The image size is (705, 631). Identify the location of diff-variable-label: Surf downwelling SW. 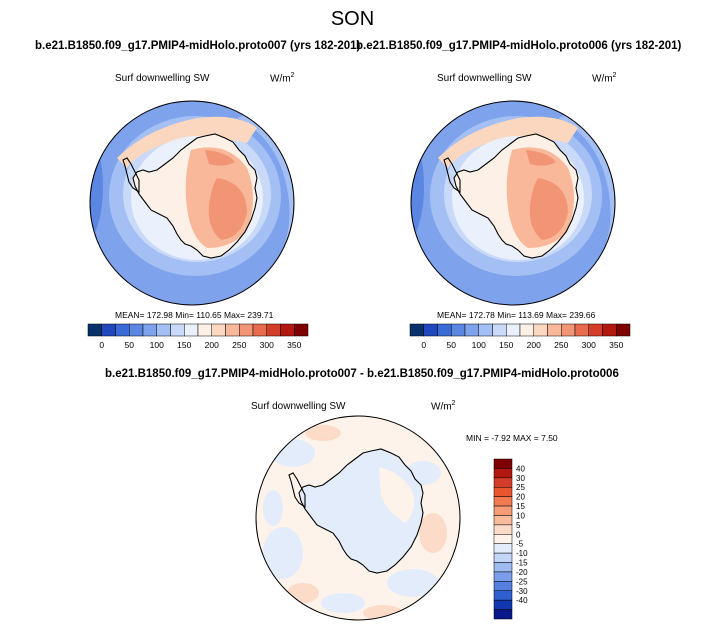
(298, 406).